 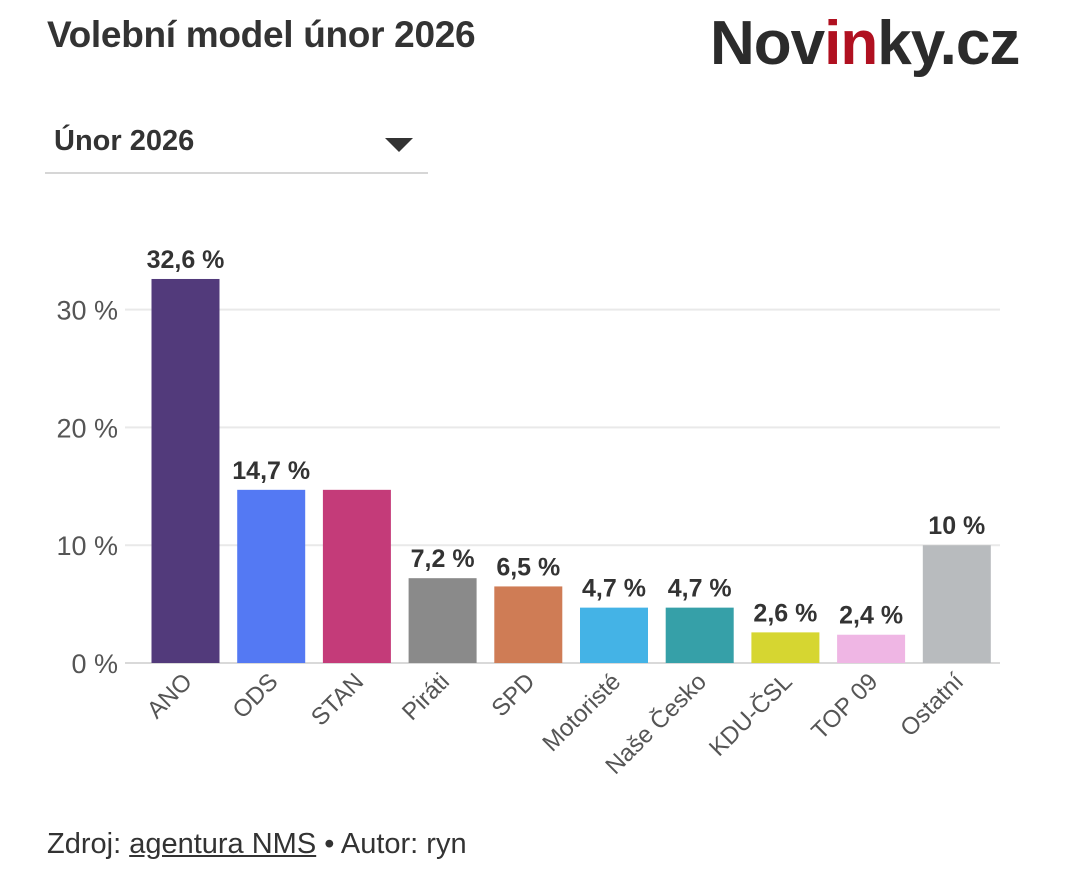 I want to click on x-tick-label: Piráti, so click(x=426, y=697).